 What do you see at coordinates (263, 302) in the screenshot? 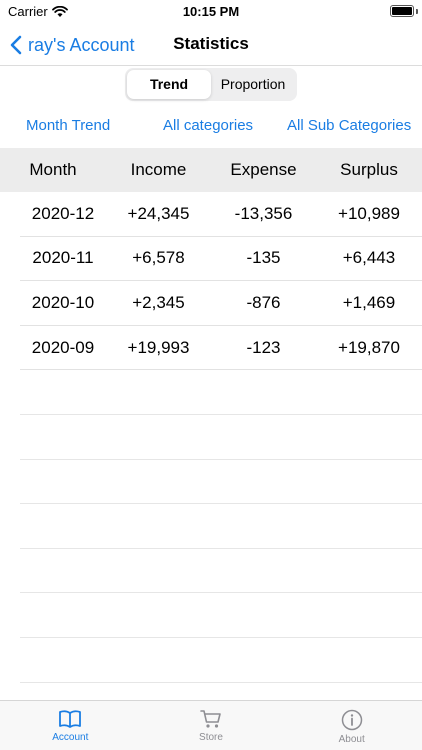
I see `cell-expense: -876` at bounding box center [263, 302].